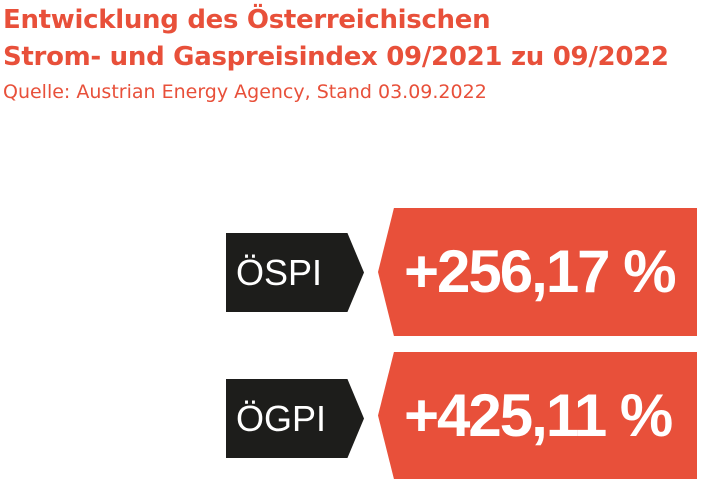 This screenshot has height=479, width=706. Describe the element at coordinates (295, 272) in the screenshot. I see `index-label-ospi: ÖSPI` at that location.